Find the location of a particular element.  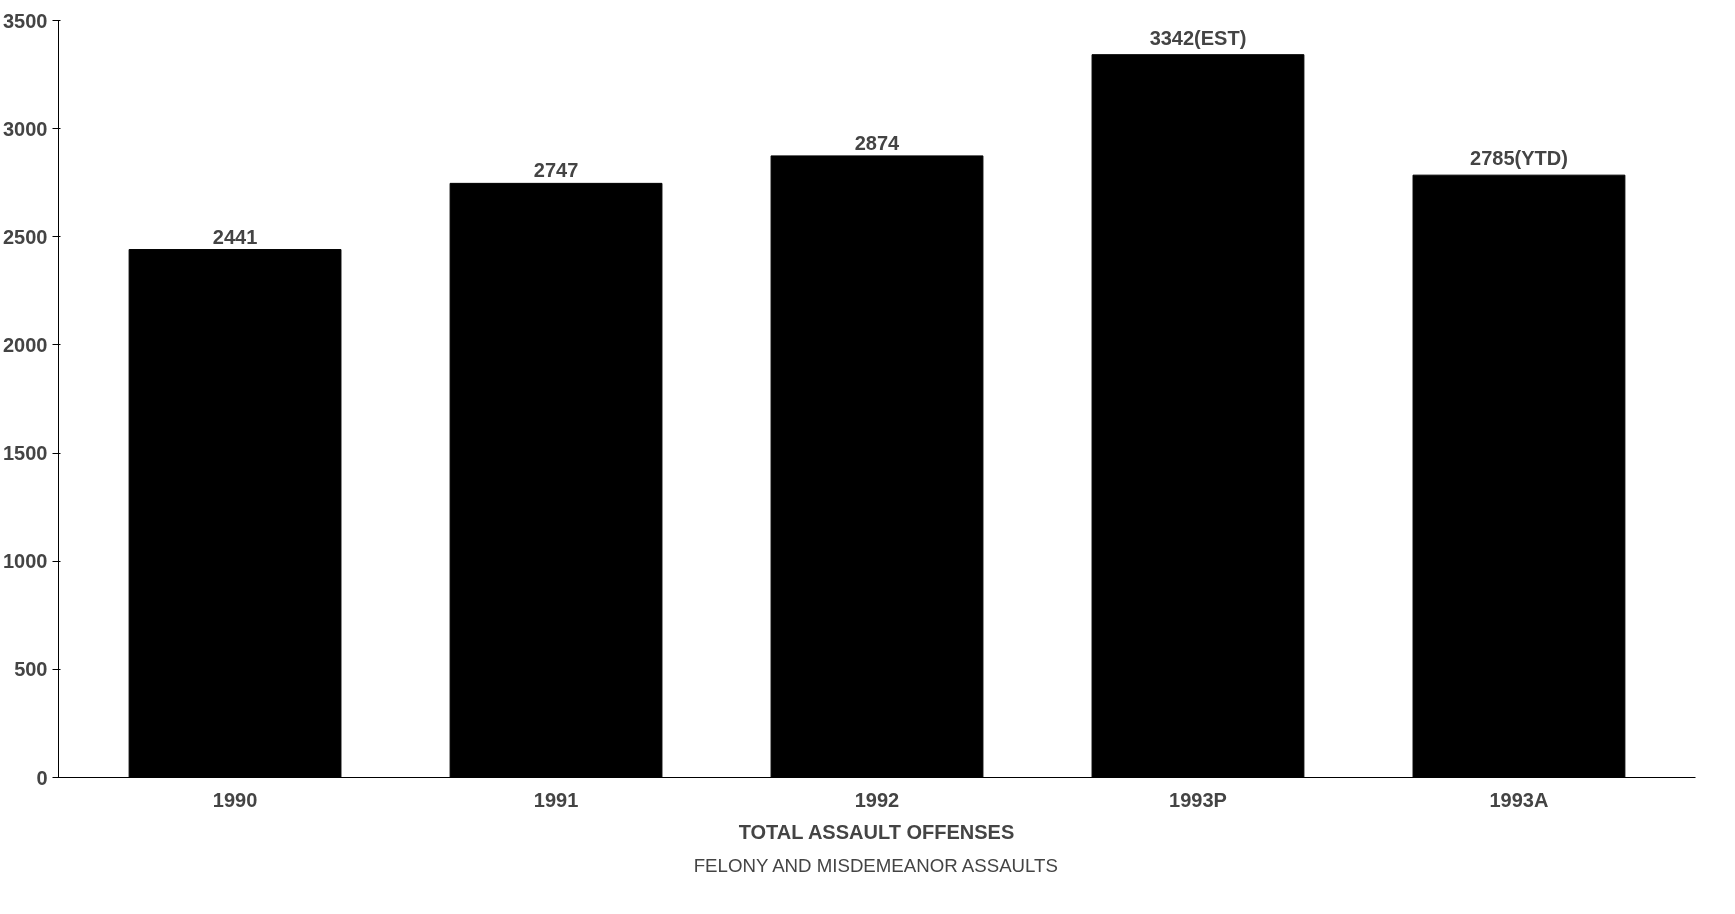

y-tick-label: 3500 is located at coordinates (25, 20).